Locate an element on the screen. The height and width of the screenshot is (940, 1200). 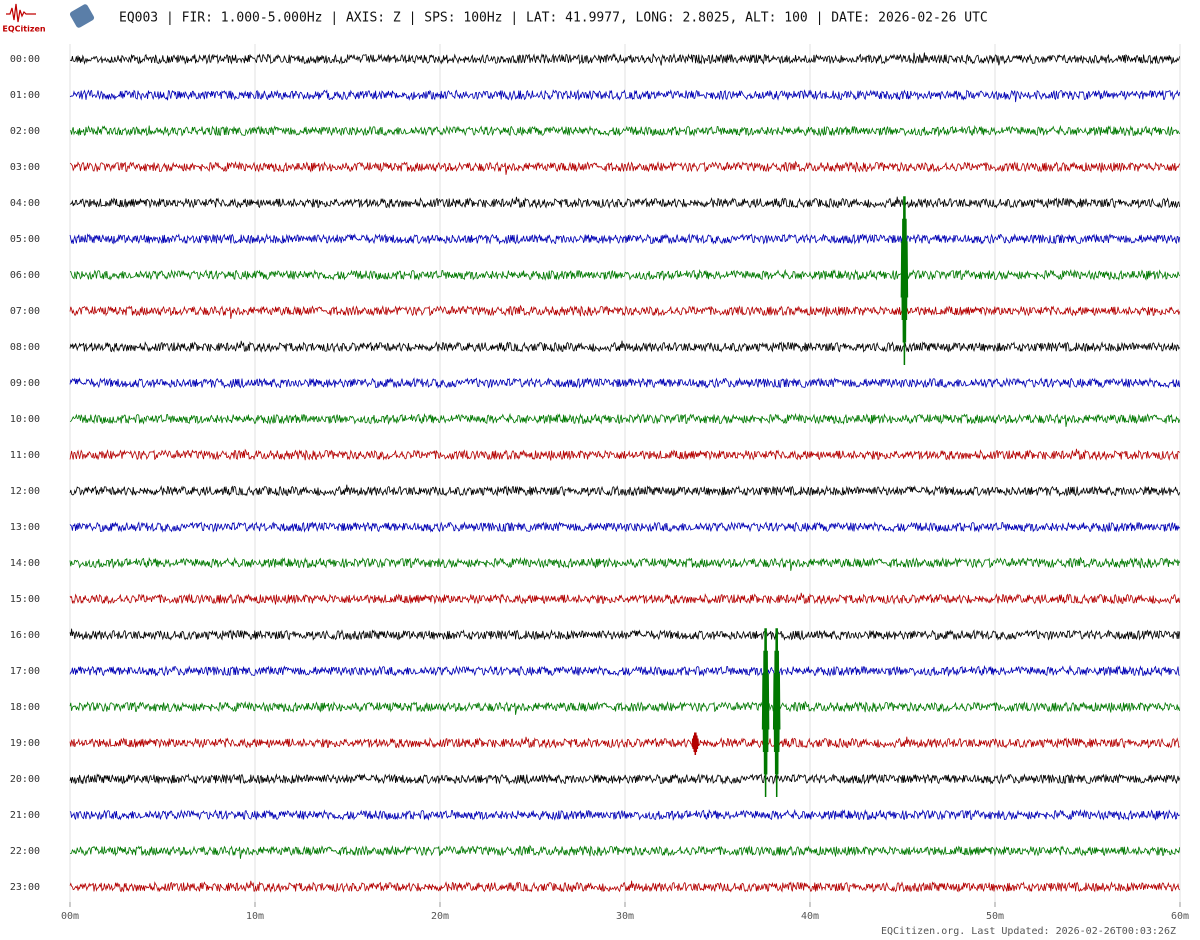
row-label: 15:00 is located at coordinates (25, 599).